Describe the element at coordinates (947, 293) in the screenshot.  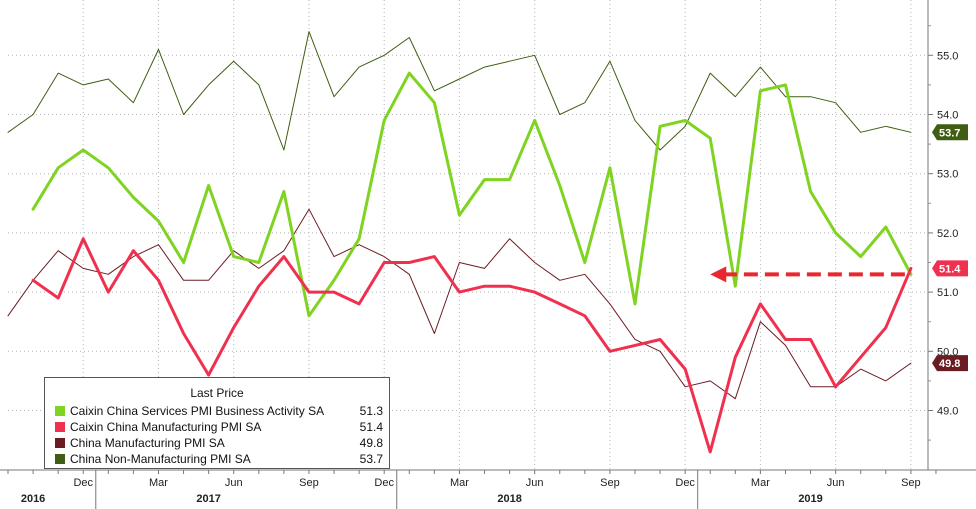
I see `y-tick-label: 51.0` at that location.